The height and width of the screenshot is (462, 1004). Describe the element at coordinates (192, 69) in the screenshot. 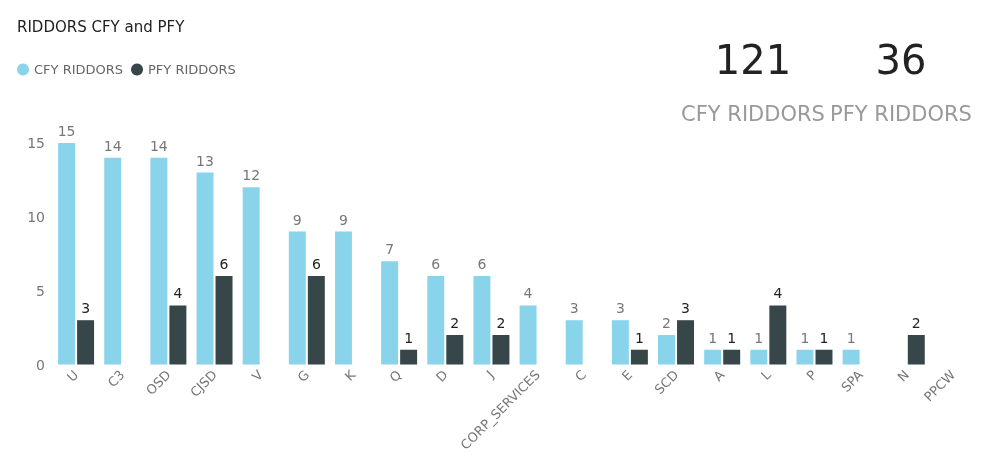

I see `legend-label: PFY RIDDORS` at that location.